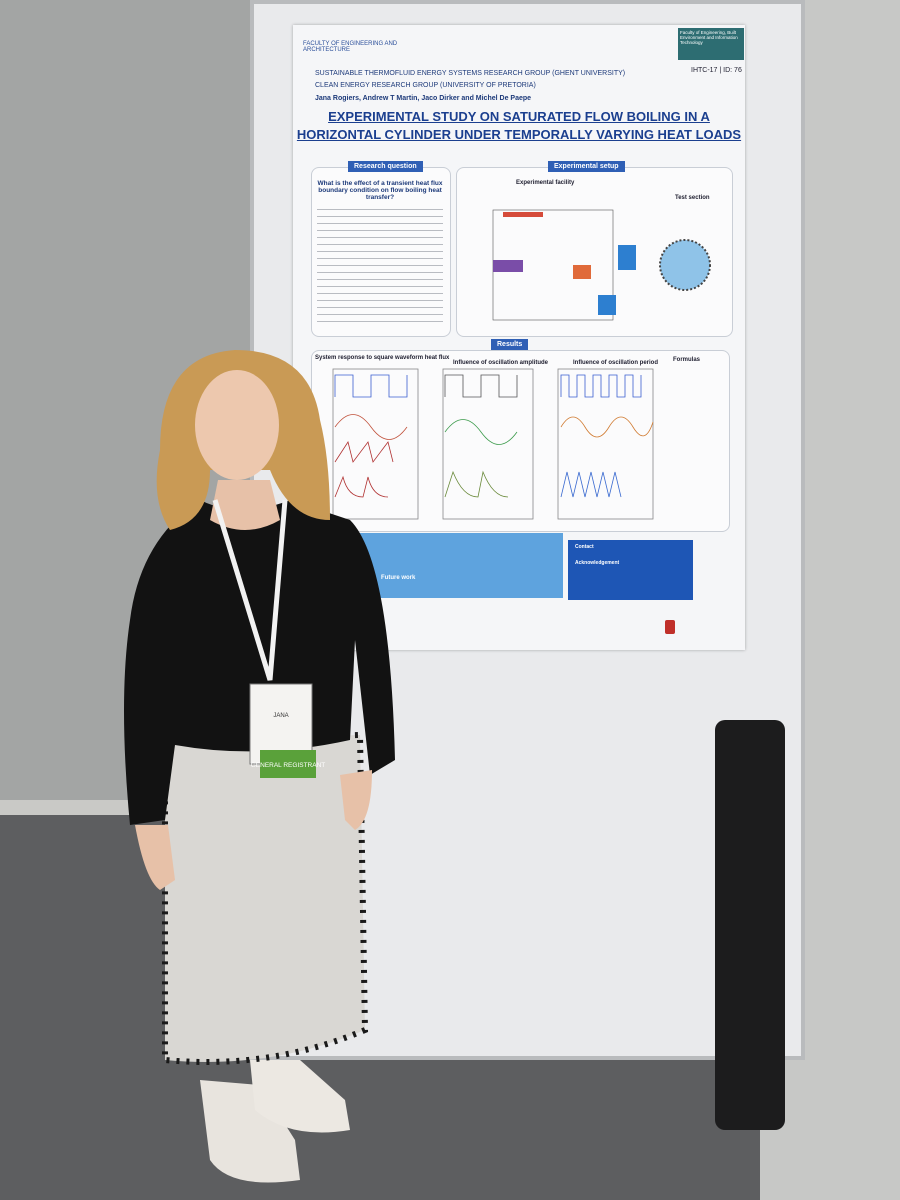 The image size is (900, 1200). I want to click on plot-lines, so click(493, 444).